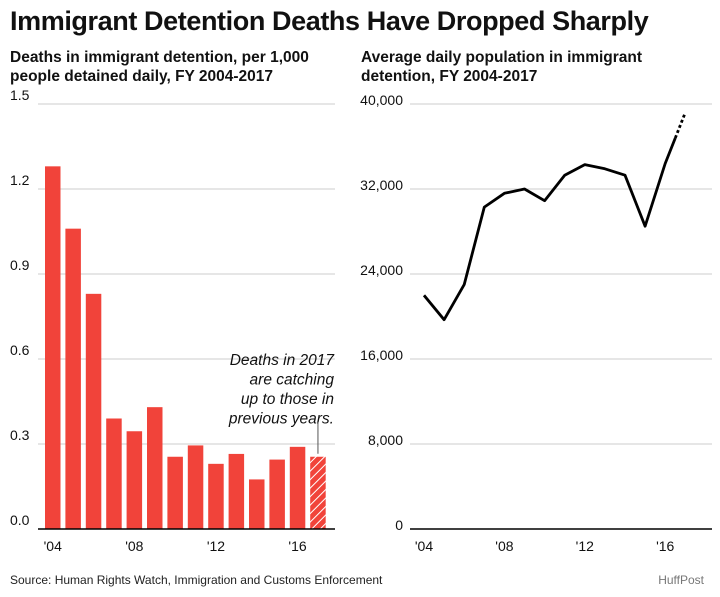 This screenshot has width=720, height=597. I want to click on bar-x-tick-label: '08, so click(134, 546).